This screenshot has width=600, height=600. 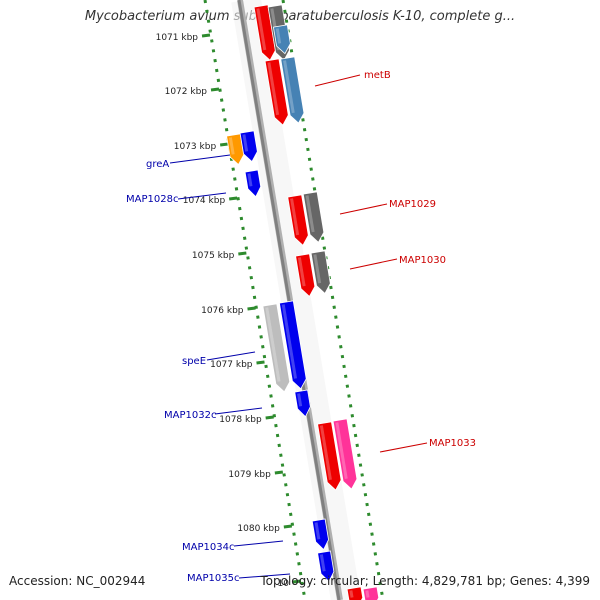 I want to click on ruler-tick-label: 1076 kbp, so click(x=222, y=311).